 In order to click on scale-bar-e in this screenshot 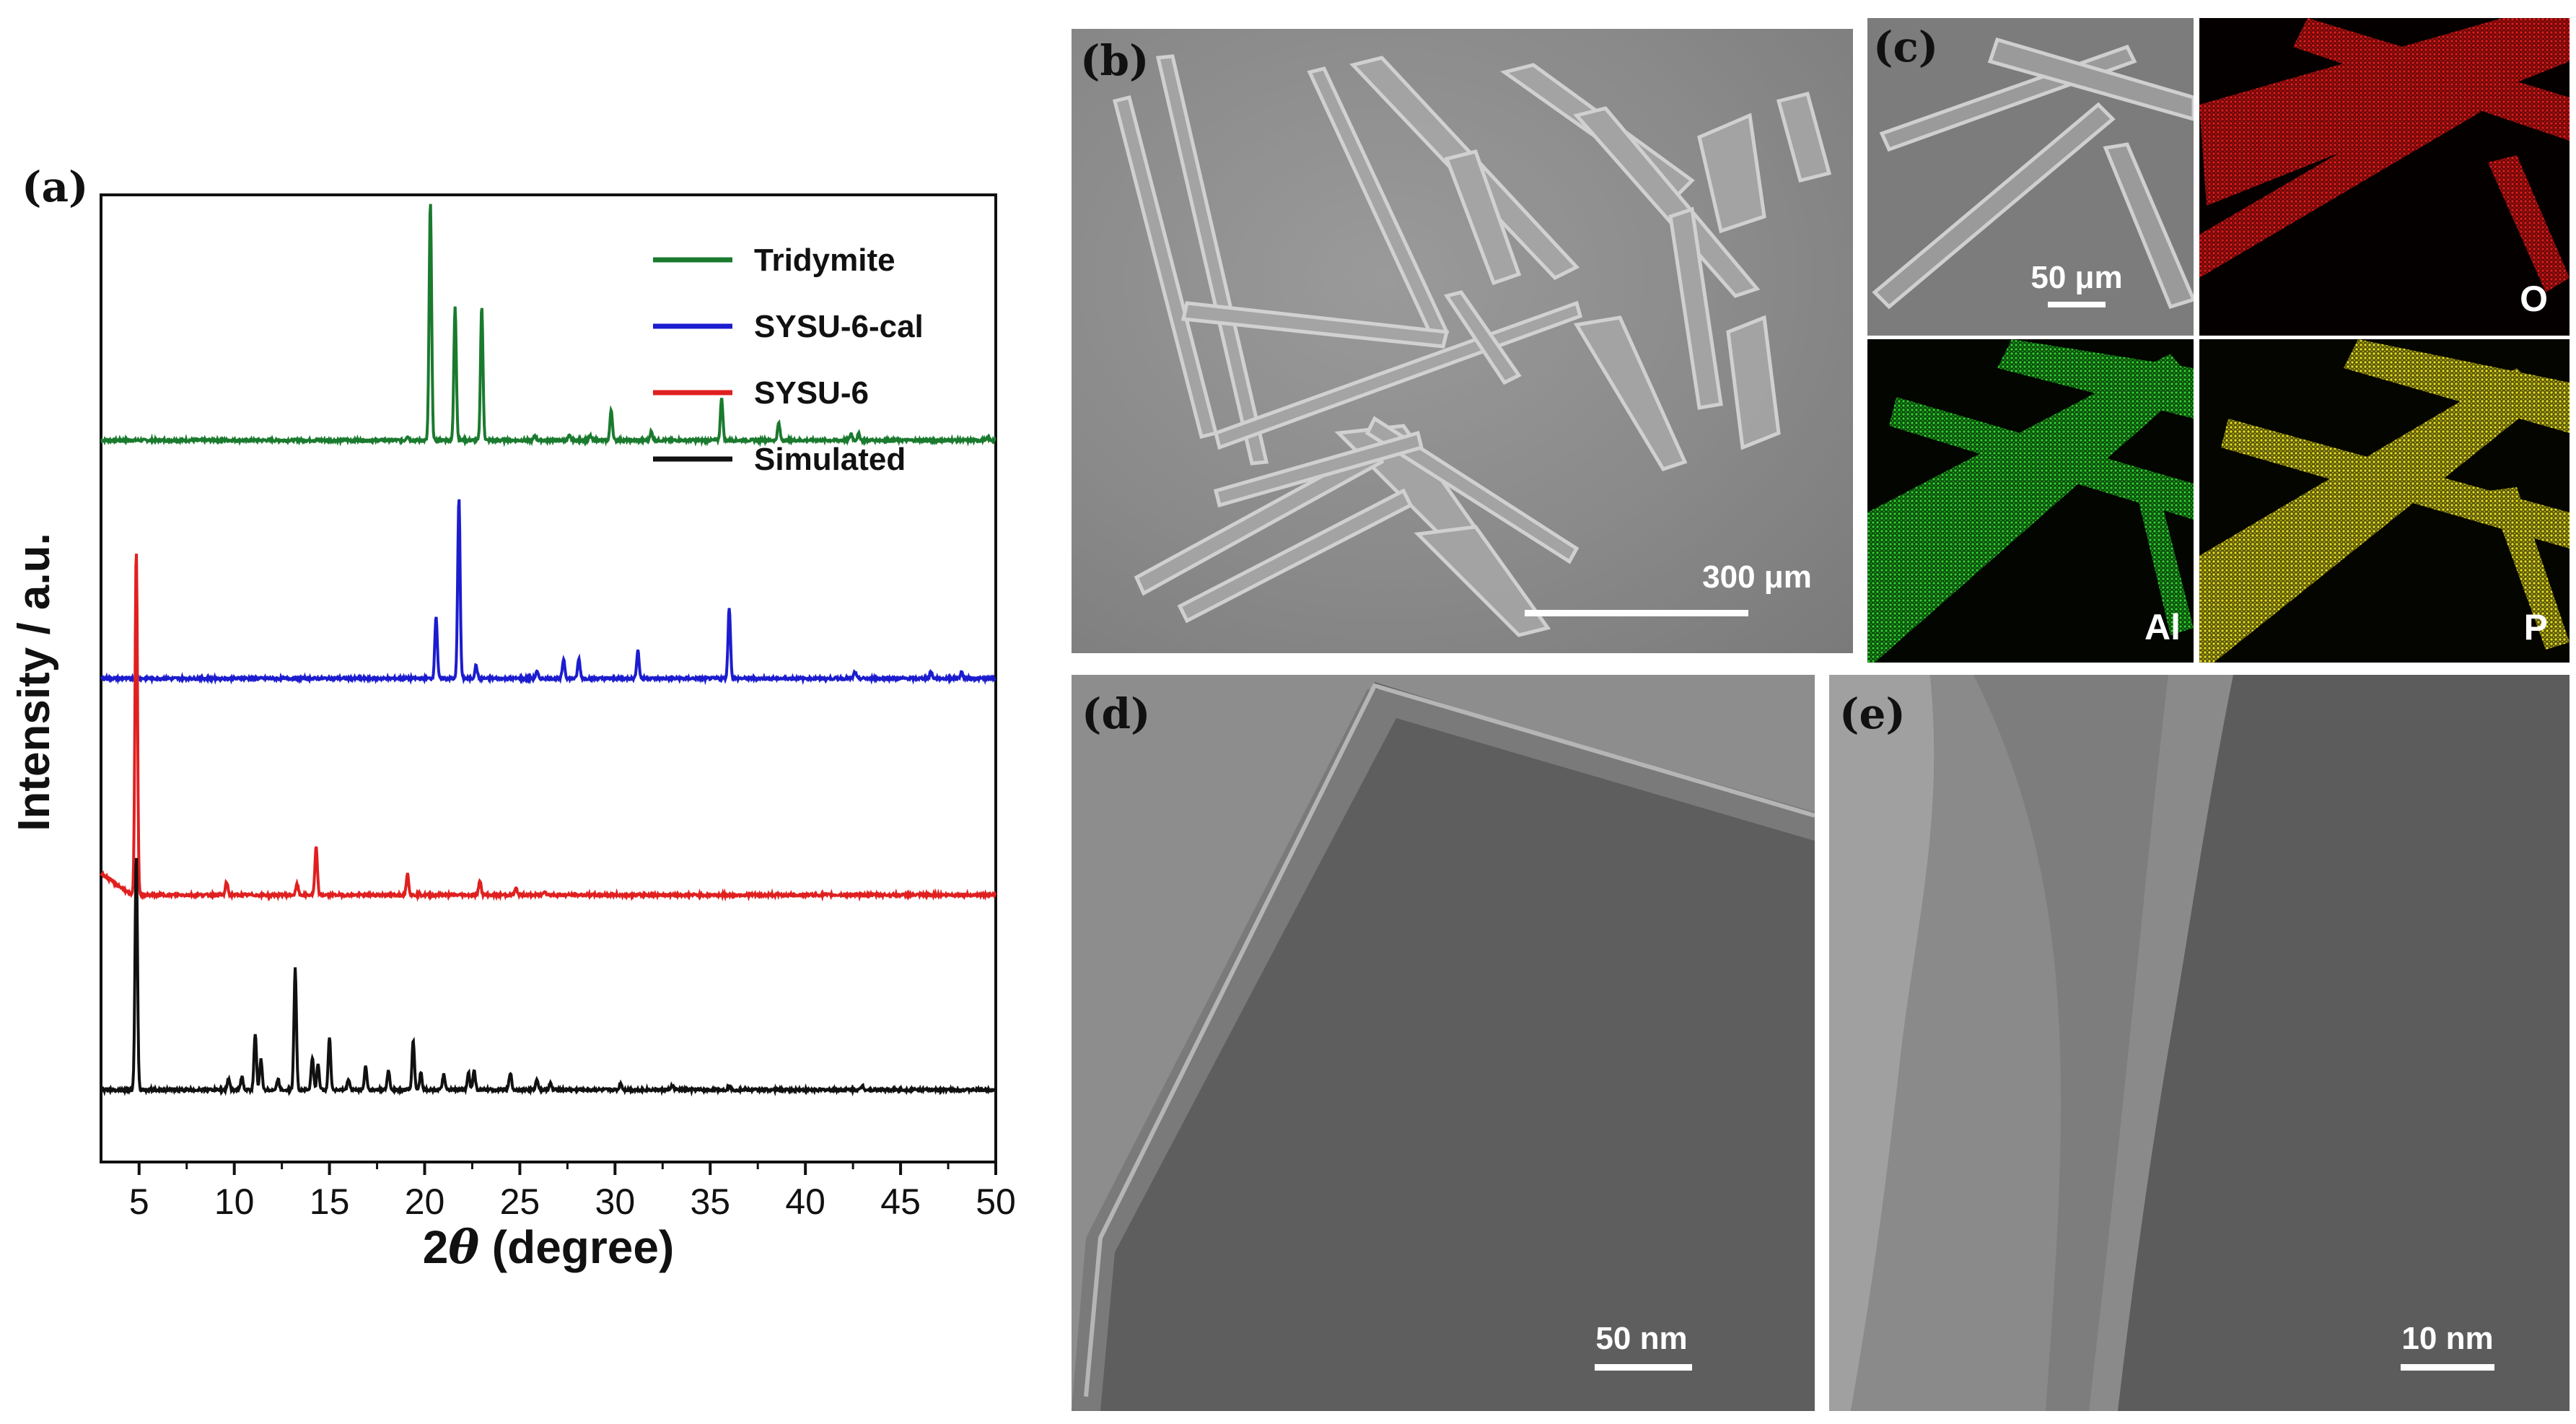, I will do `click(2447, 1368)`.